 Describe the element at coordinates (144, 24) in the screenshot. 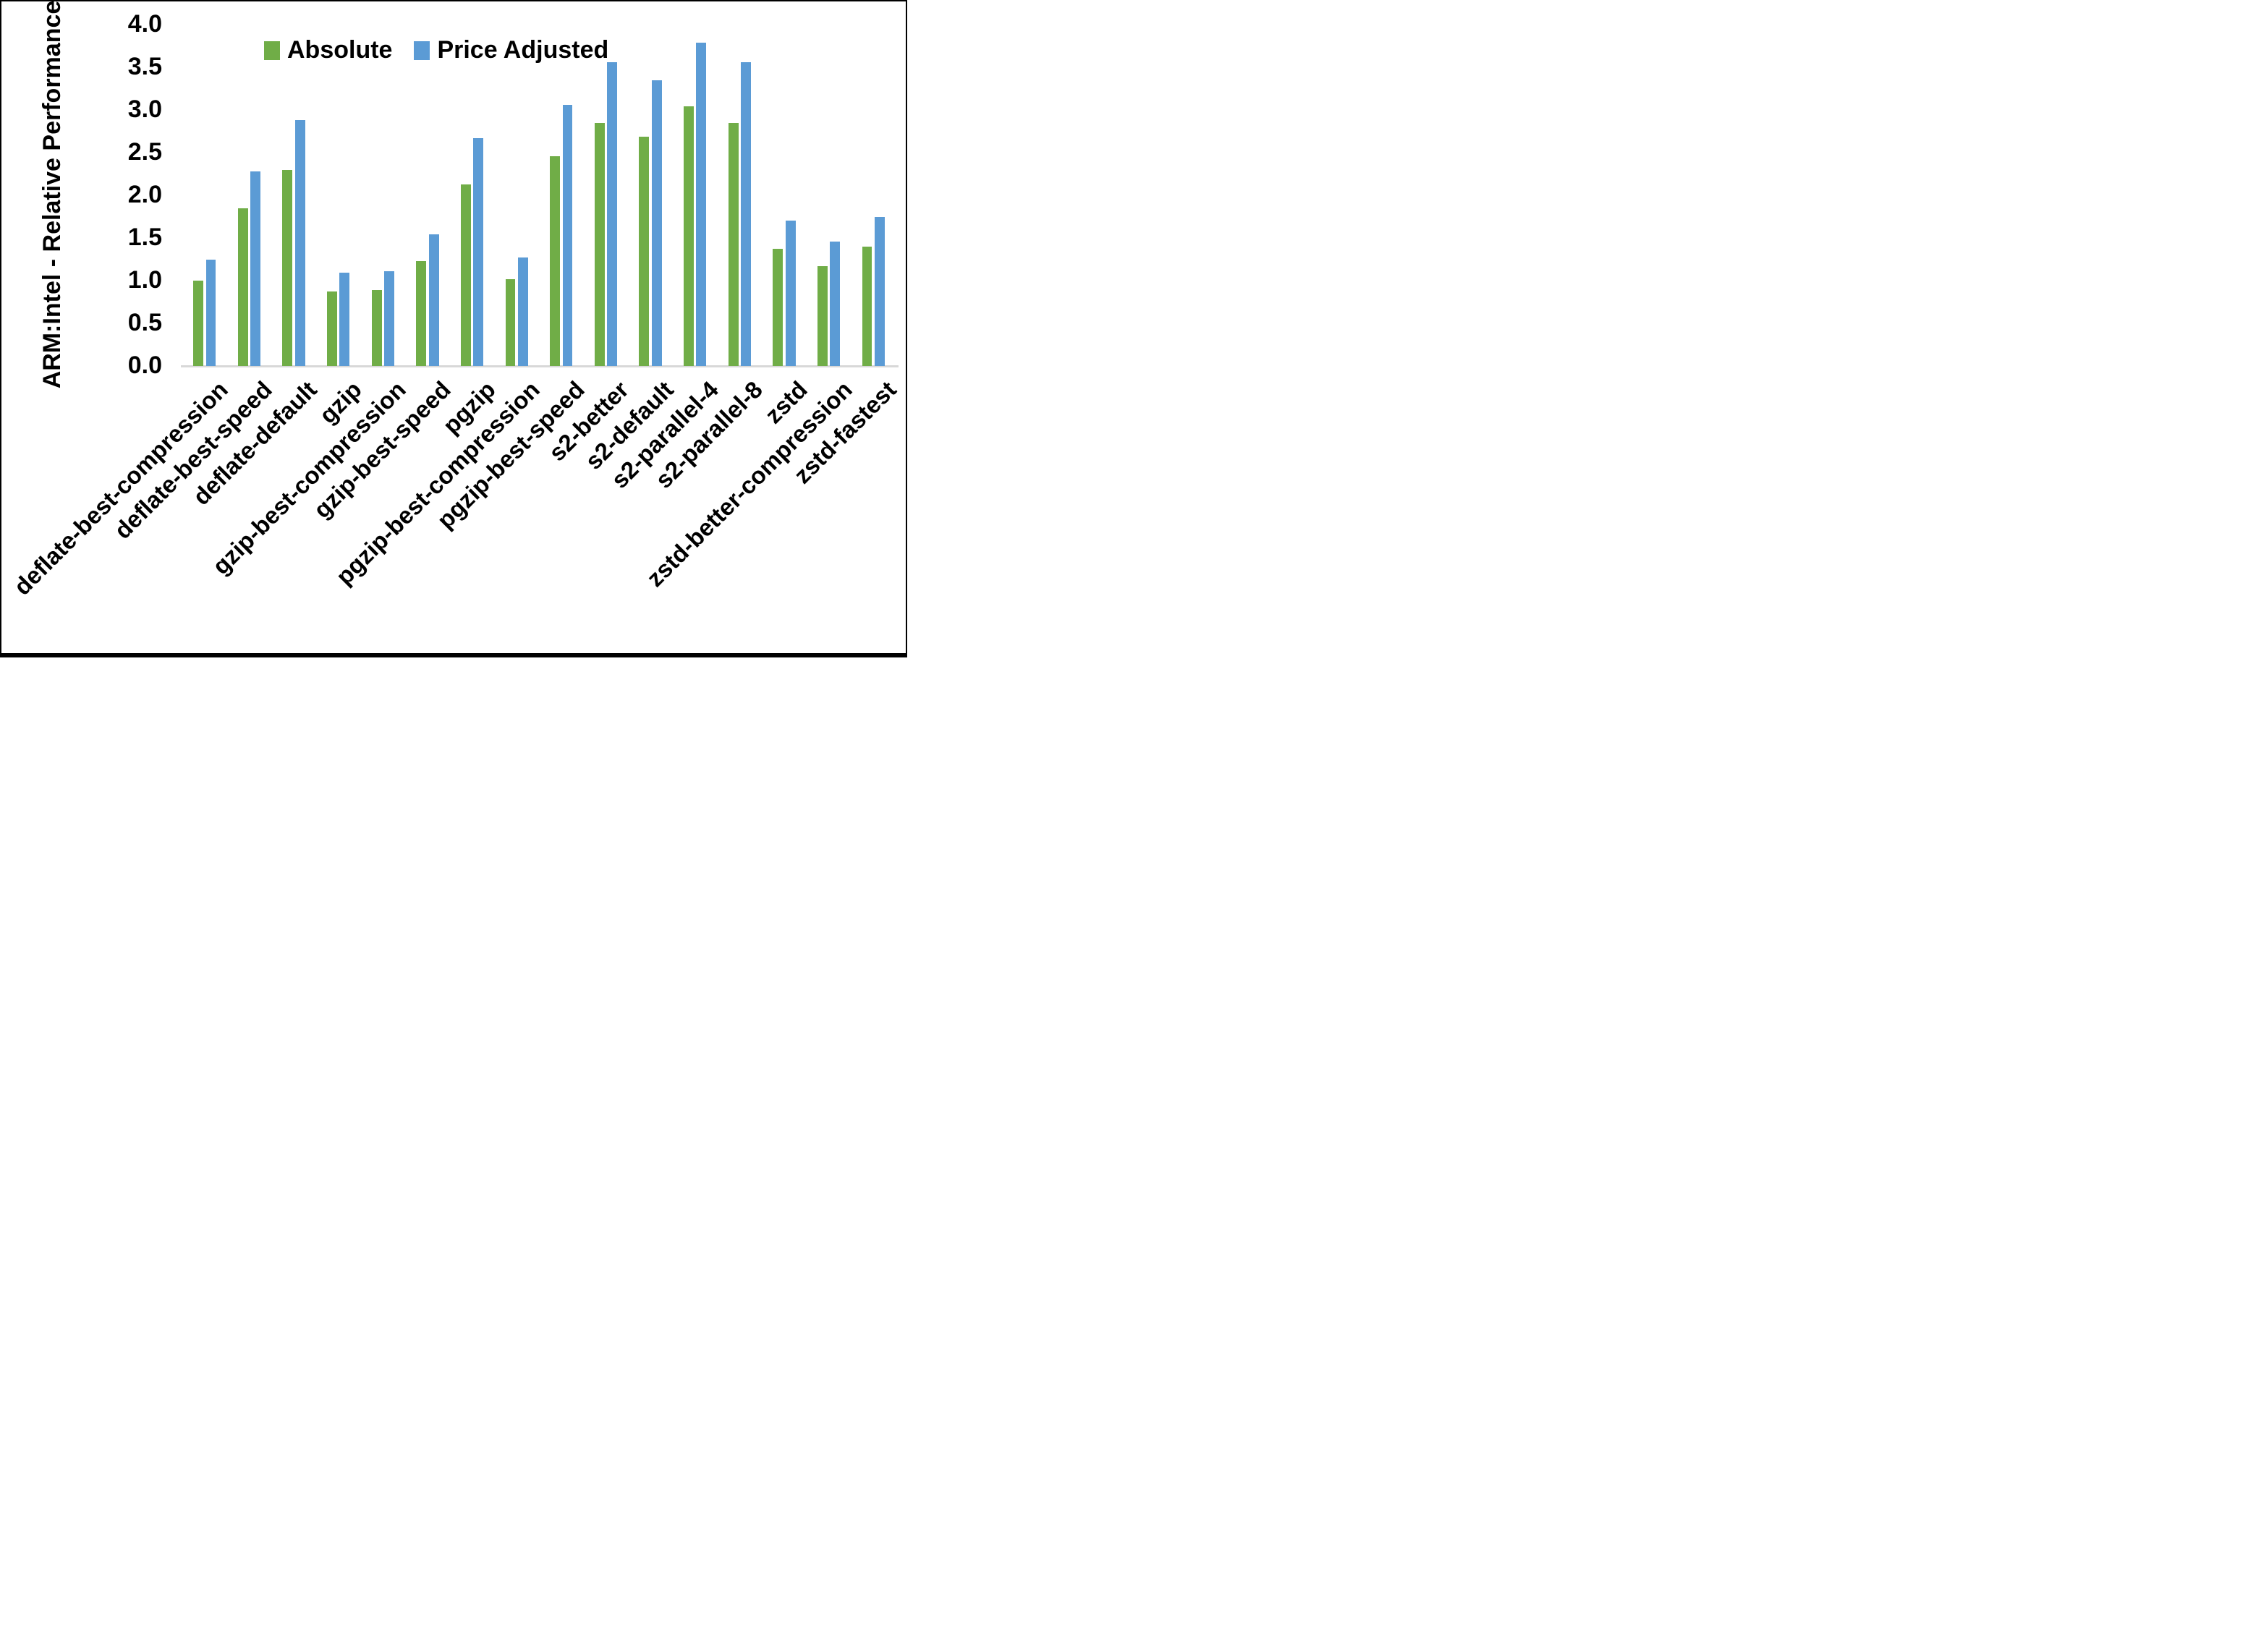

I see `y-axis-tick-label: 4.0` at that location.